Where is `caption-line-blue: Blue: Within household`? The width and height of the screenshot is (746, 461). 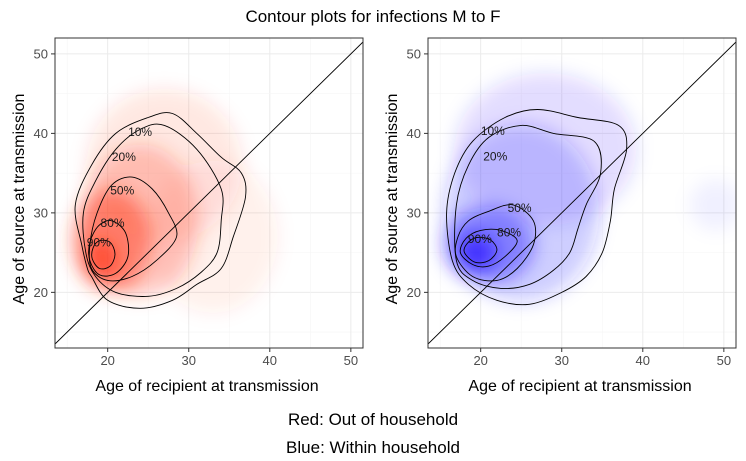
caption-line-blue: Blue: Within household is located at coordinates (373, 447).